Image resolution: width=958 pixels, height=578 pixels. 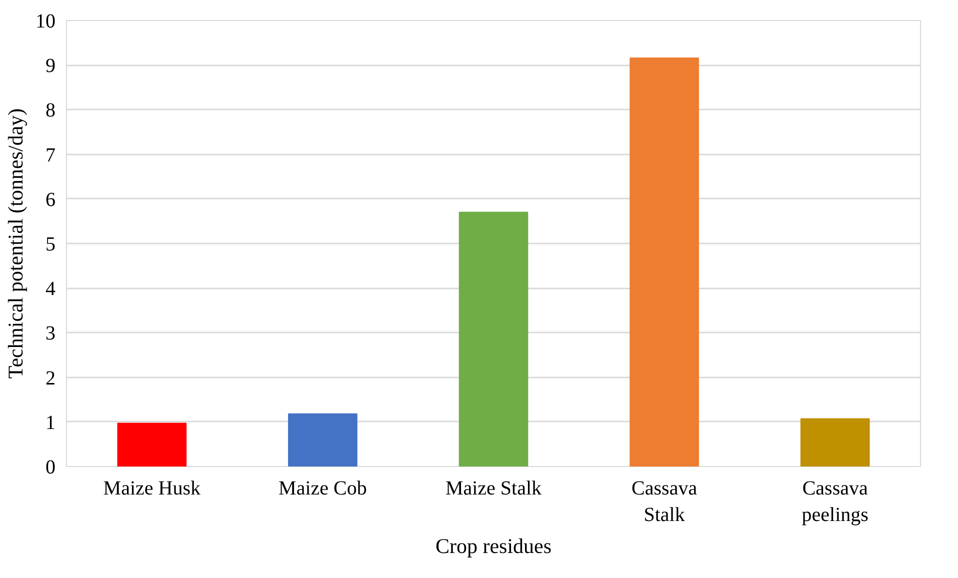 I want to click on y-tick-label: 1, so click(x=51, y=423).